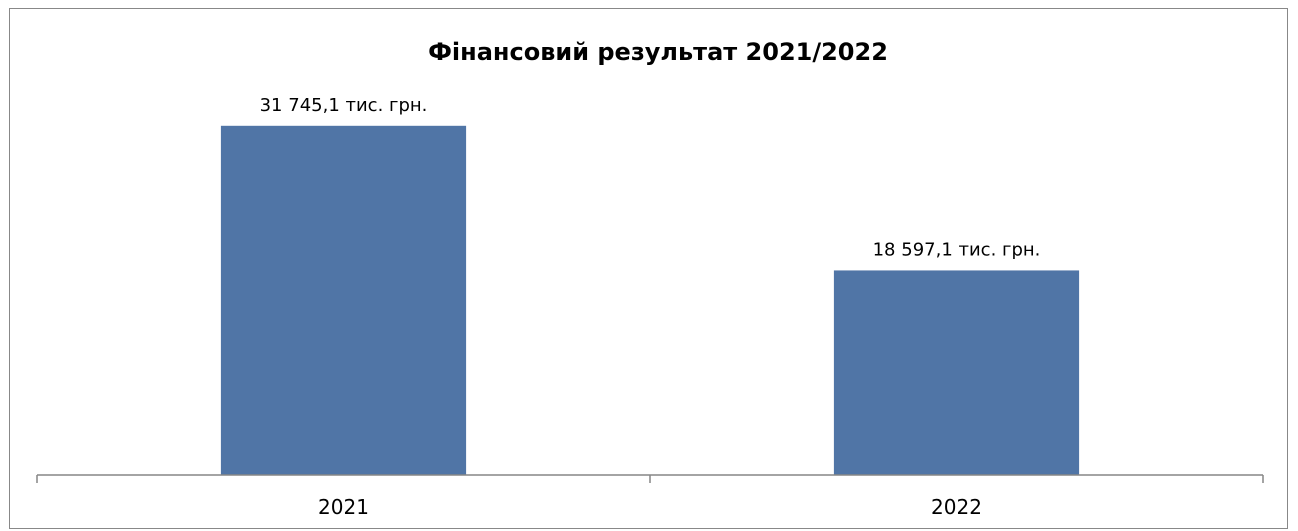  What do you see at coordinates (650, 507) in the screenshot?
I see `x-tick-labels: 2021 2022` at bounding box center [650, 507].